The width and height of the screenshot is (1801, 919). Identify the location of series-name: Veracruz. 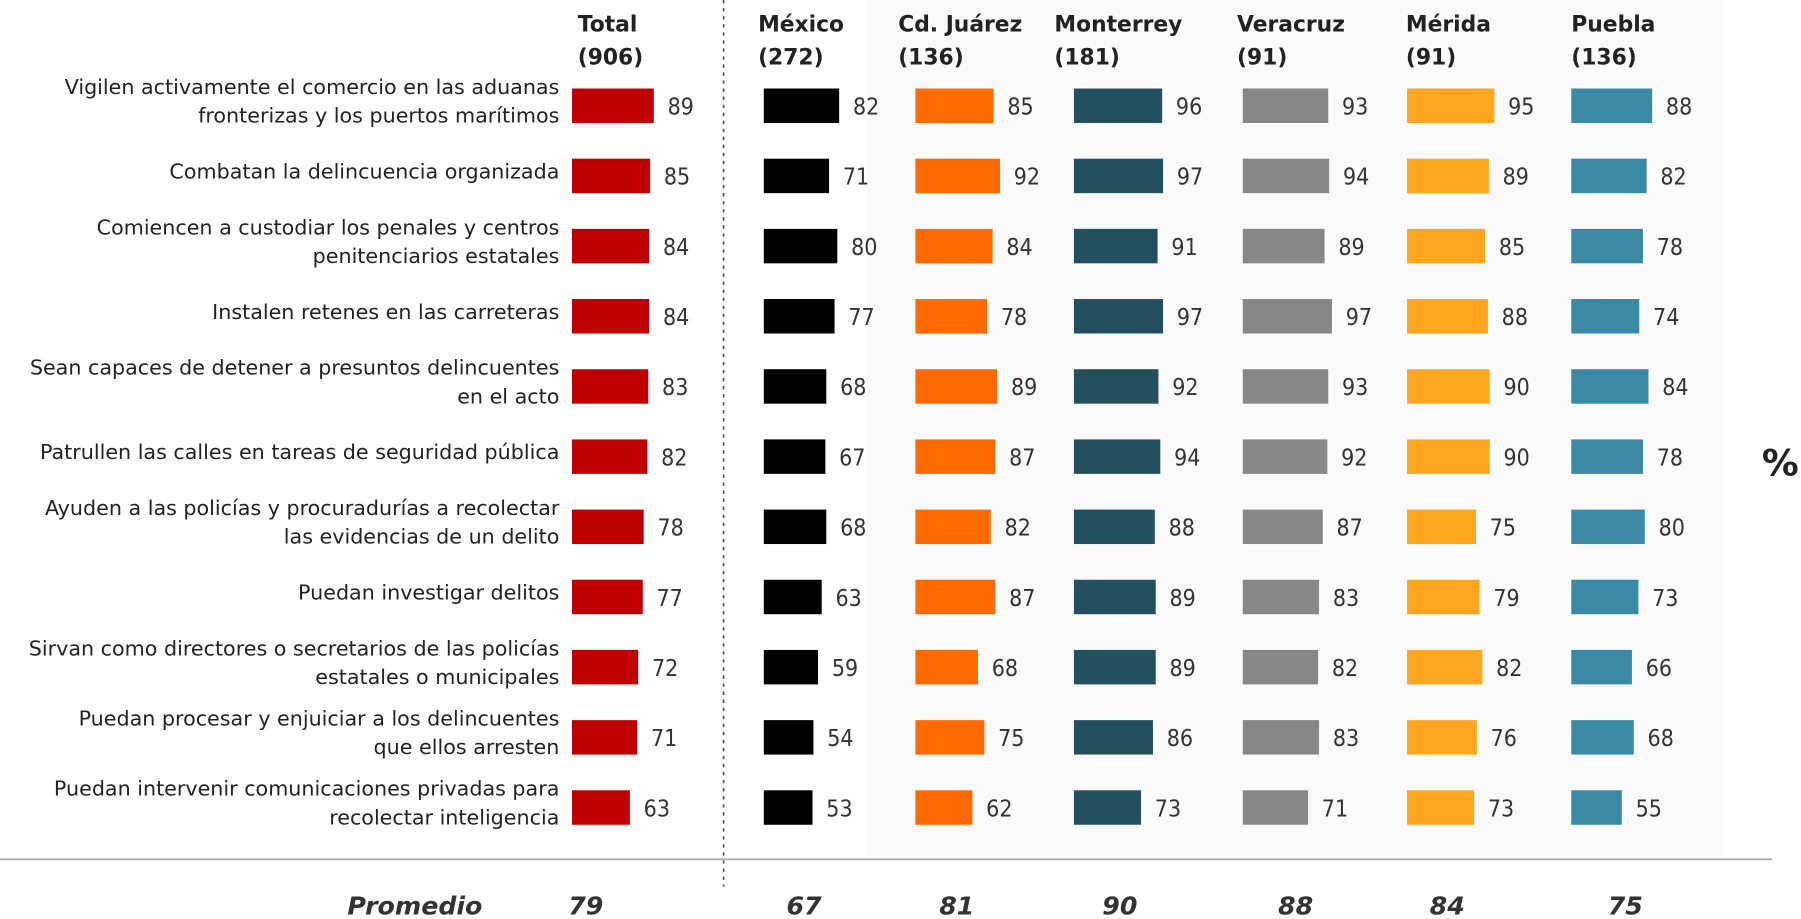
(1291, 24).